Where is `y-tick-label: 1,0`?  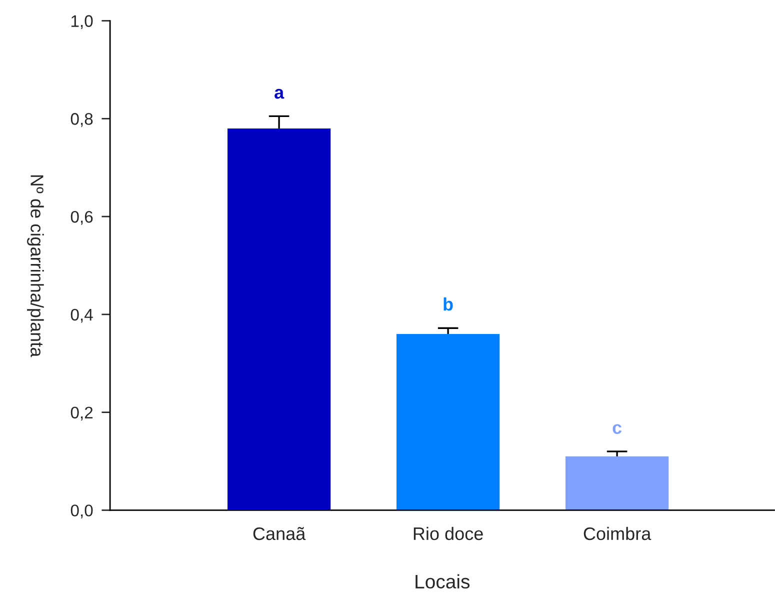
y-tick-label: 1,0 is located at coordinates (82, 22).